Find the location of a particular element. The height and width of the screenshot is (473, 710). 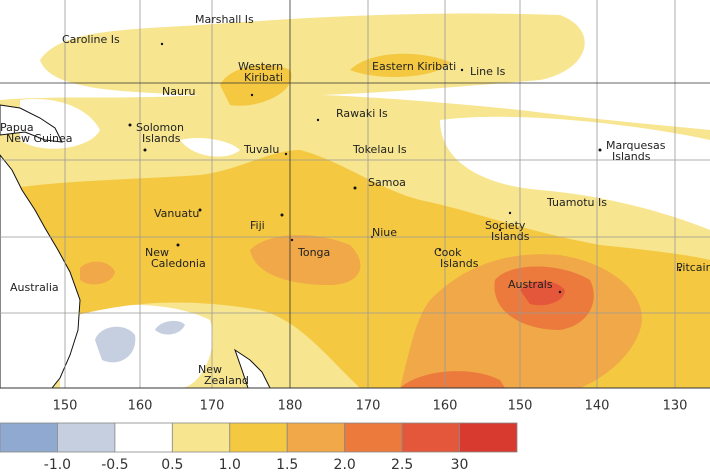

place-label: Kiribati is located at coordinates (263, 77).